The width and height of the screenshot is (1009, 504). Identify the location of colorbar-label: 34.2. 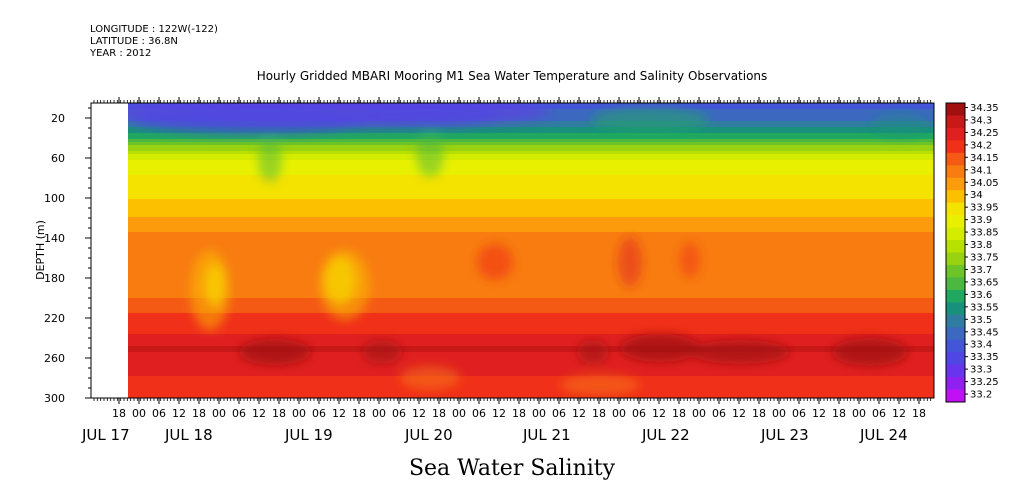
(981, 145).